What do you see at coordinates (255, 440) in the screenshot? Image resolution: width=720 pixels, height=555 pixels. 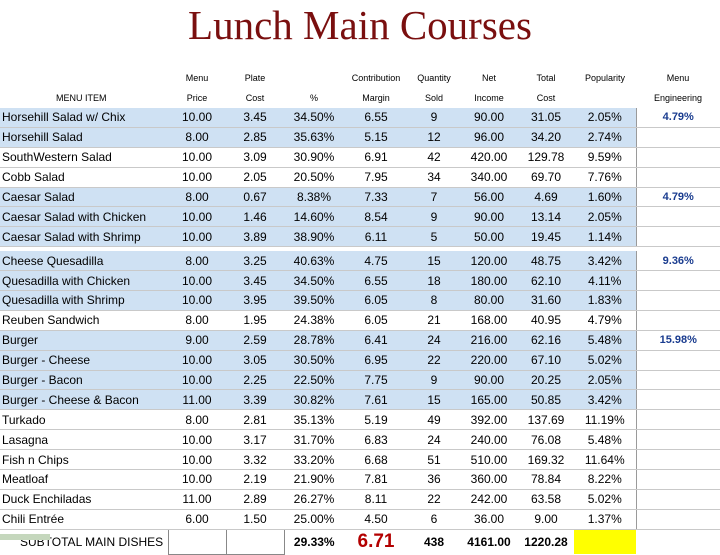 I see `plate-cost: 3.17` at bounding box center [255, 440].